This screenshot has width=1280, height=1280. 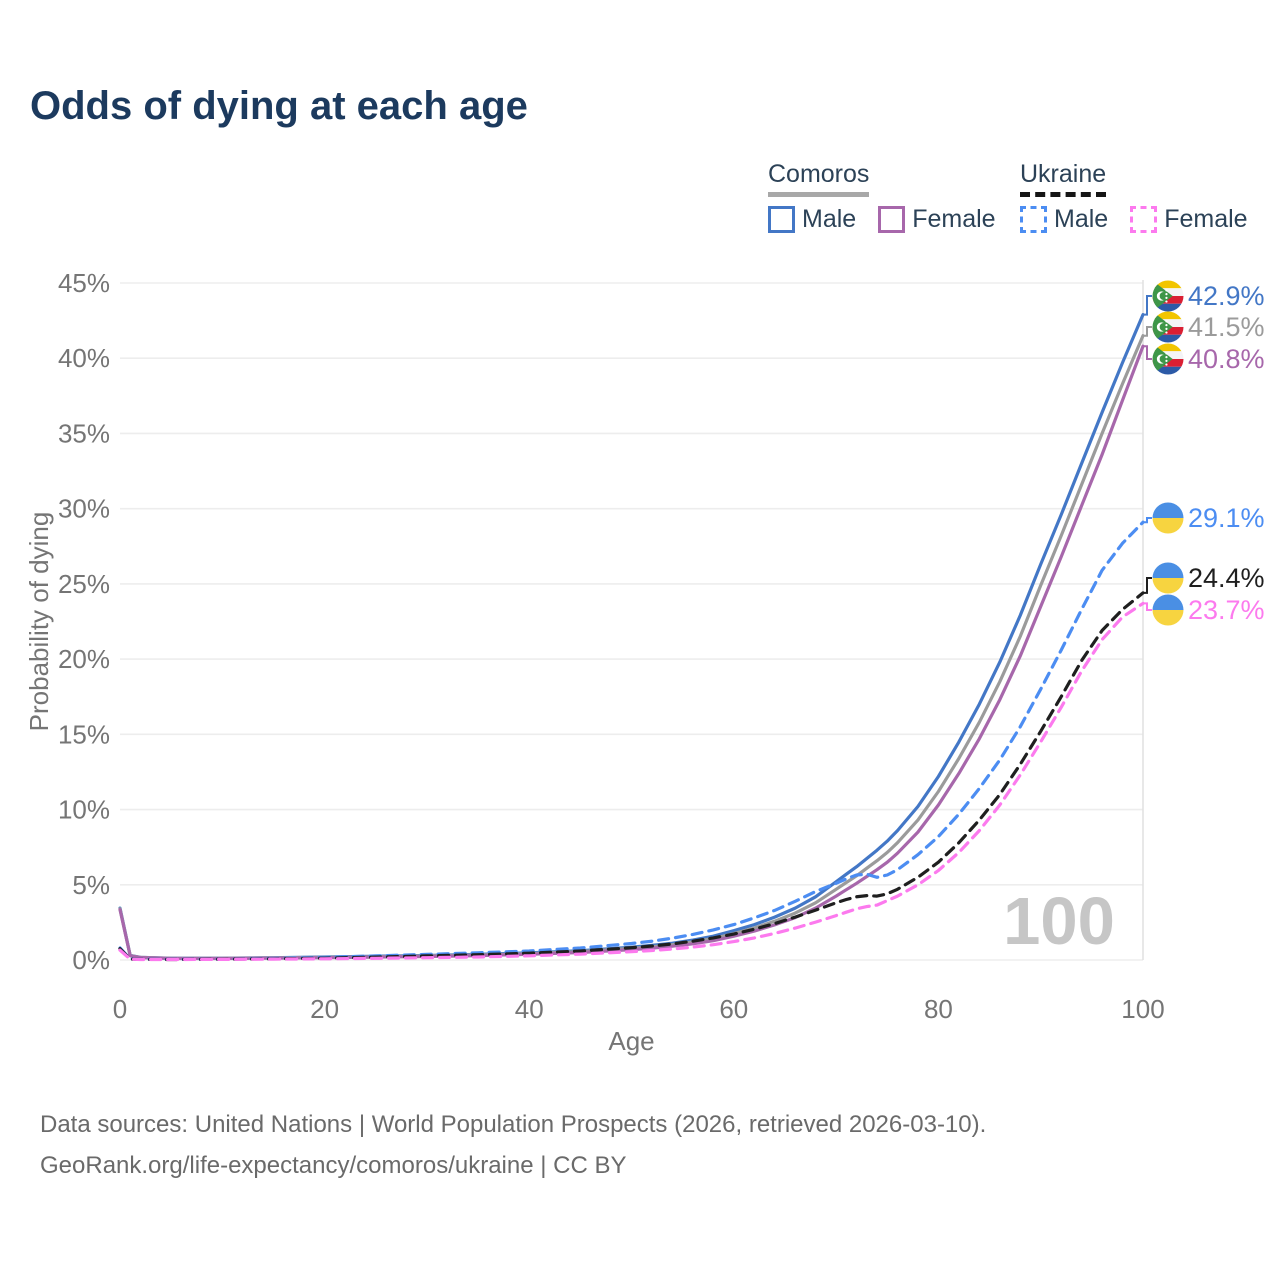 I want to click on y-axis-tick-label: 35%, so click(x=84, y=433).